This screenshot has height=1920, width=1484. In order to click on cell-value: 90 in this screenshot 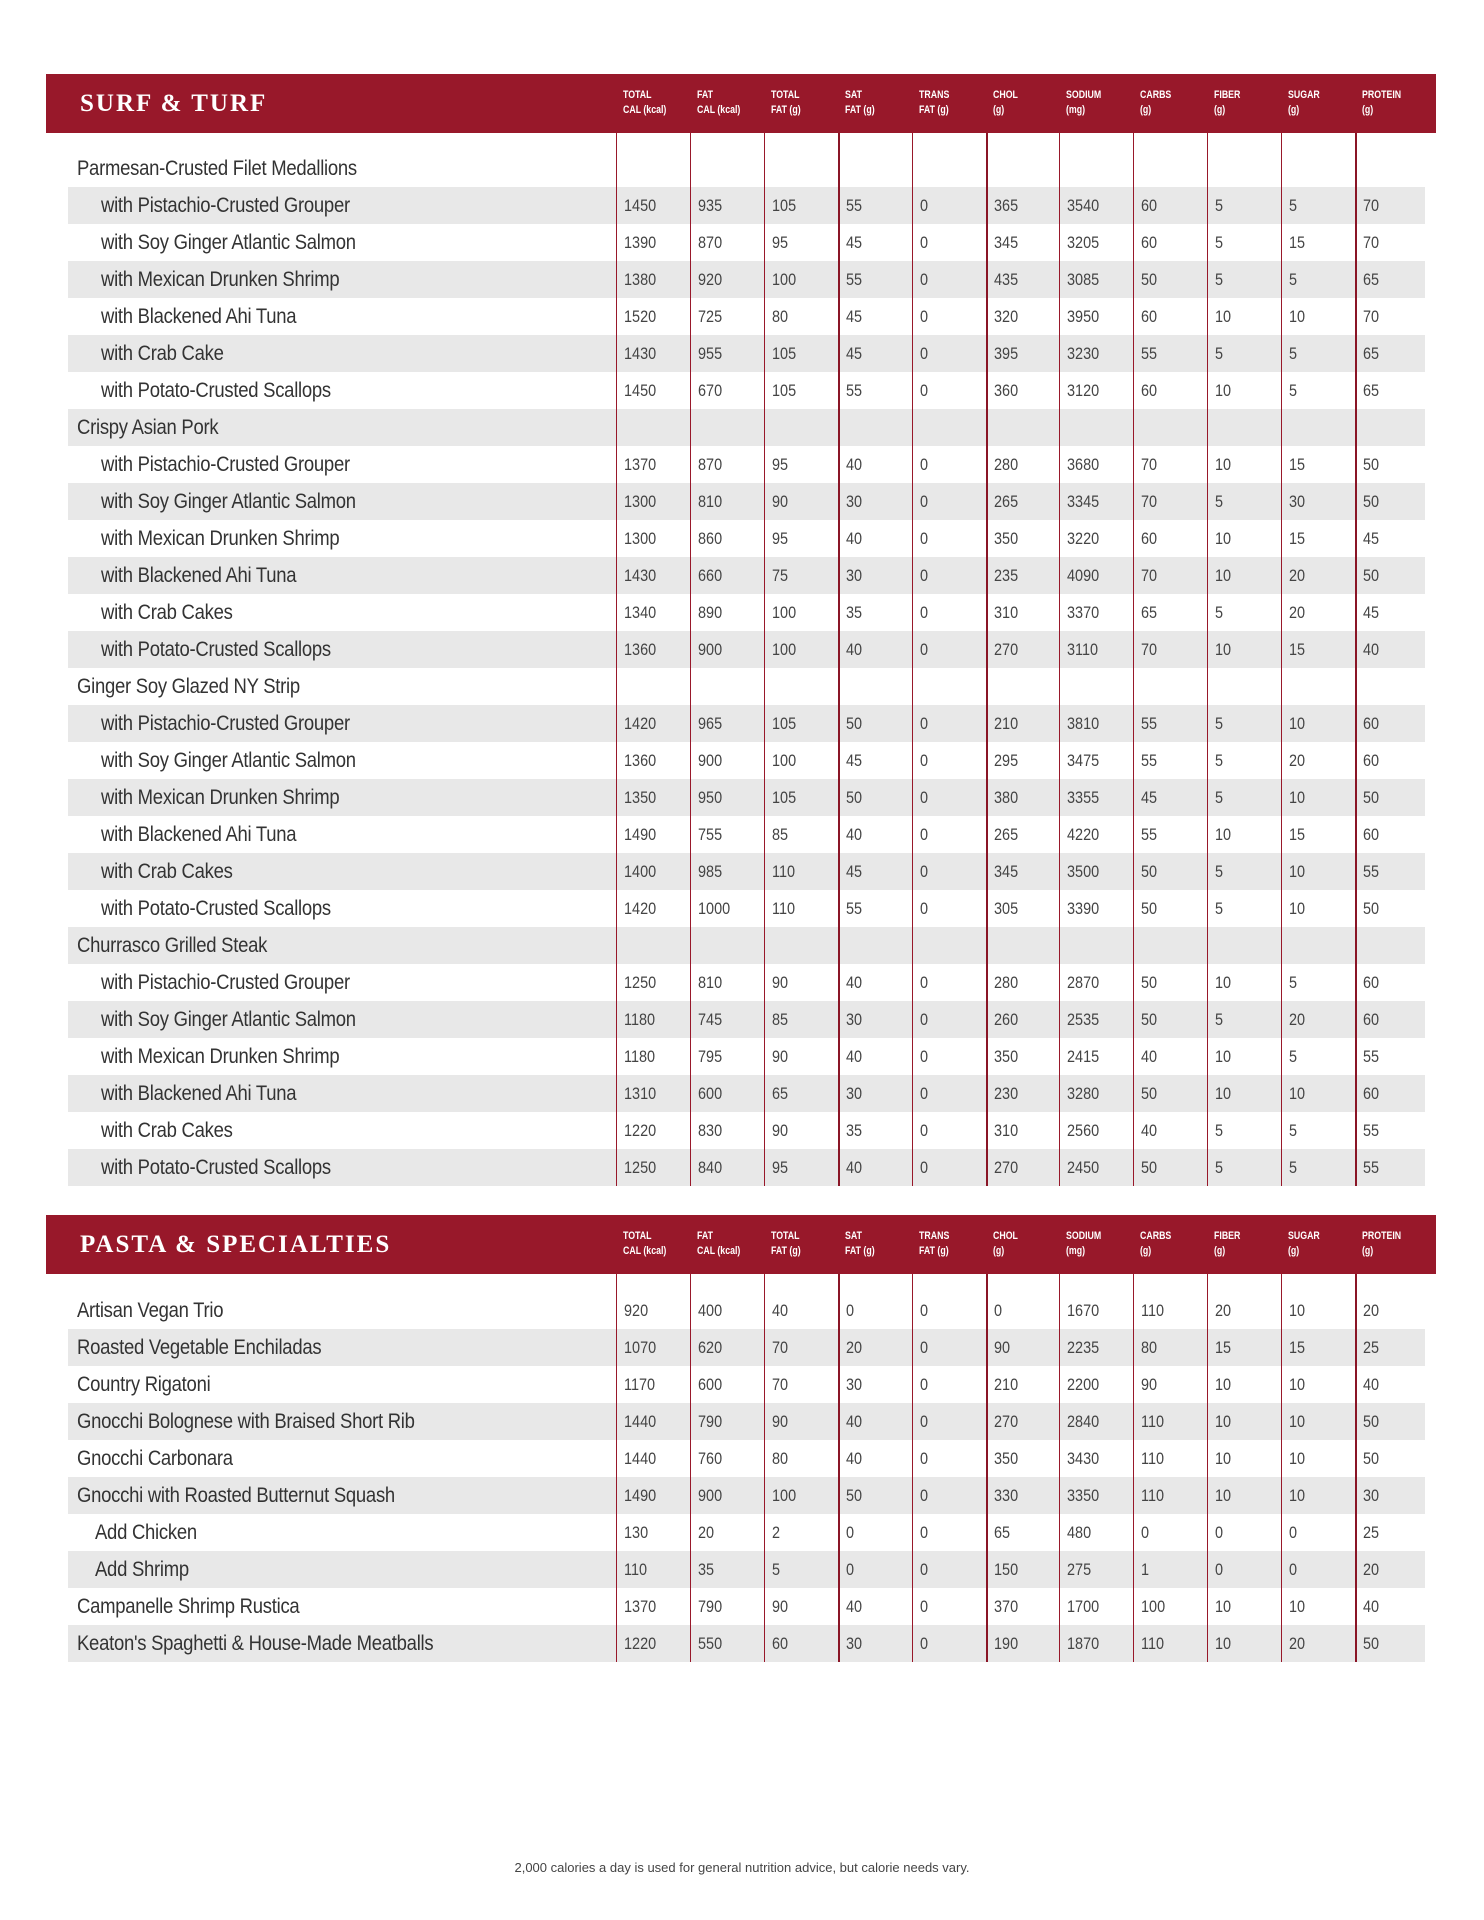, I will do `click(1149, 1384)`.